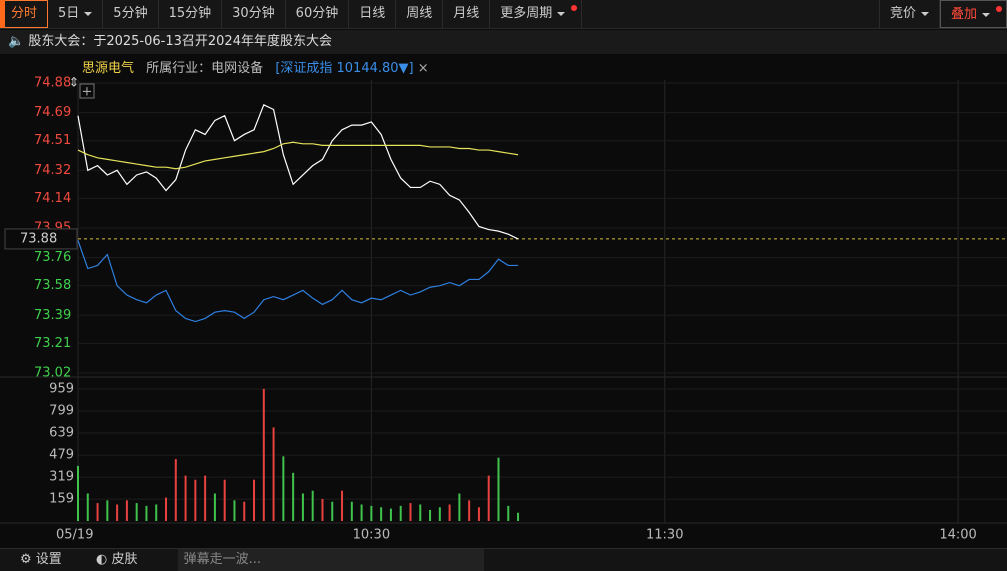 This screenshot has height=571, width=1007. What do you see at coordinates (254, 14) in the screenshot?
I see `period-tab: 30分钟` at bounding box center [254, 14].